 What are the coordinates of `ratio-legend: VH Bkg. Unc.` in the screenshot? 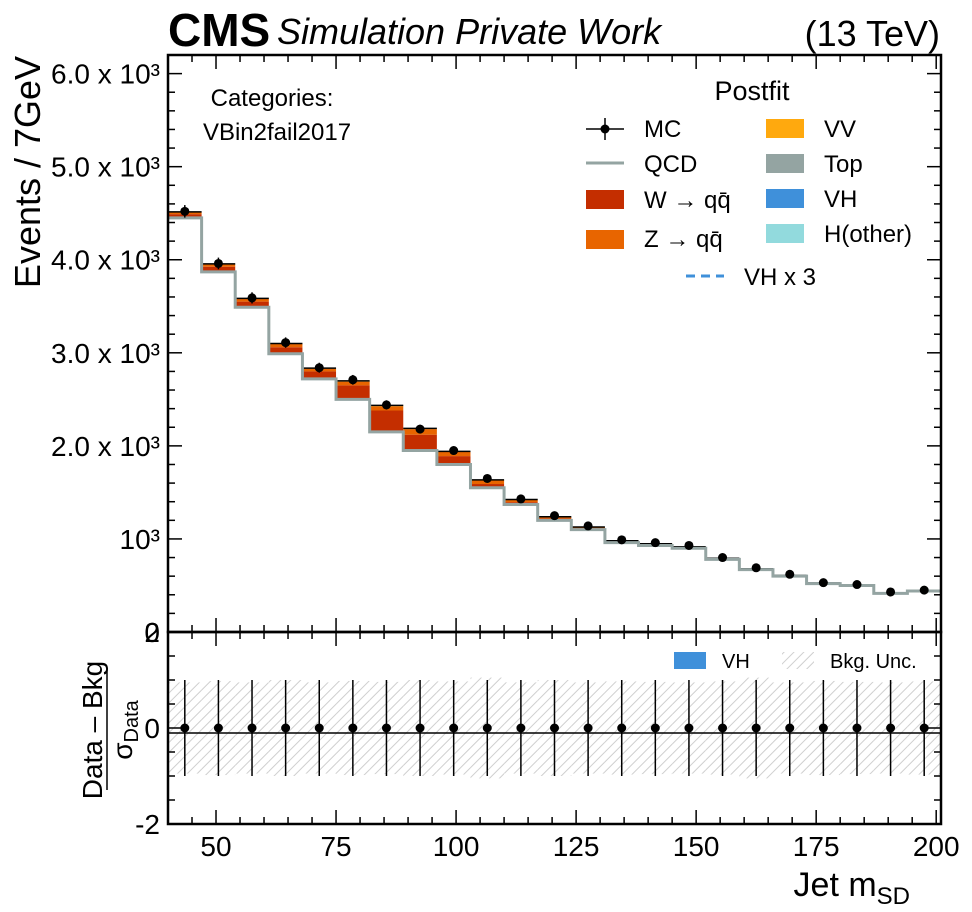 It's located at (795, 662).